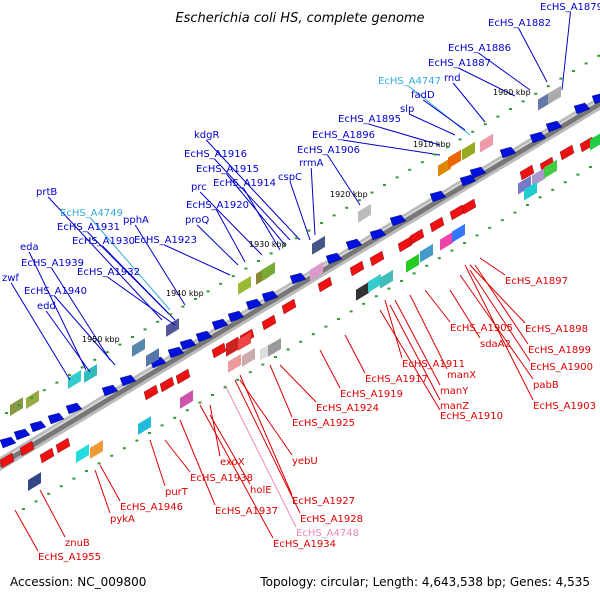 The width and height of the screenshot is (600, 600). I want to click on gene-label-echs_a1916: EcHS_A1916, so click(215, 154).